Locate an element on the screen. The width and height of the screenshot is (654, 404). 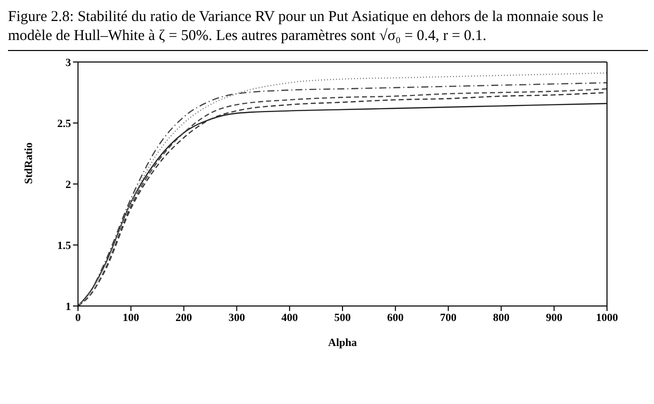
y-tick-label: 2.5 is located at coordinates (64, 124).